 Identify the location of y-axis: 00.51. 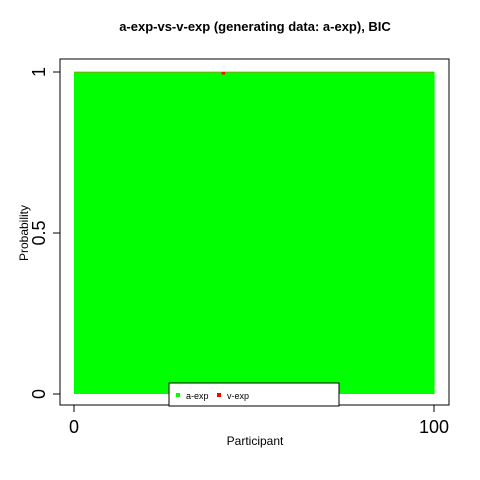
(44, 233).